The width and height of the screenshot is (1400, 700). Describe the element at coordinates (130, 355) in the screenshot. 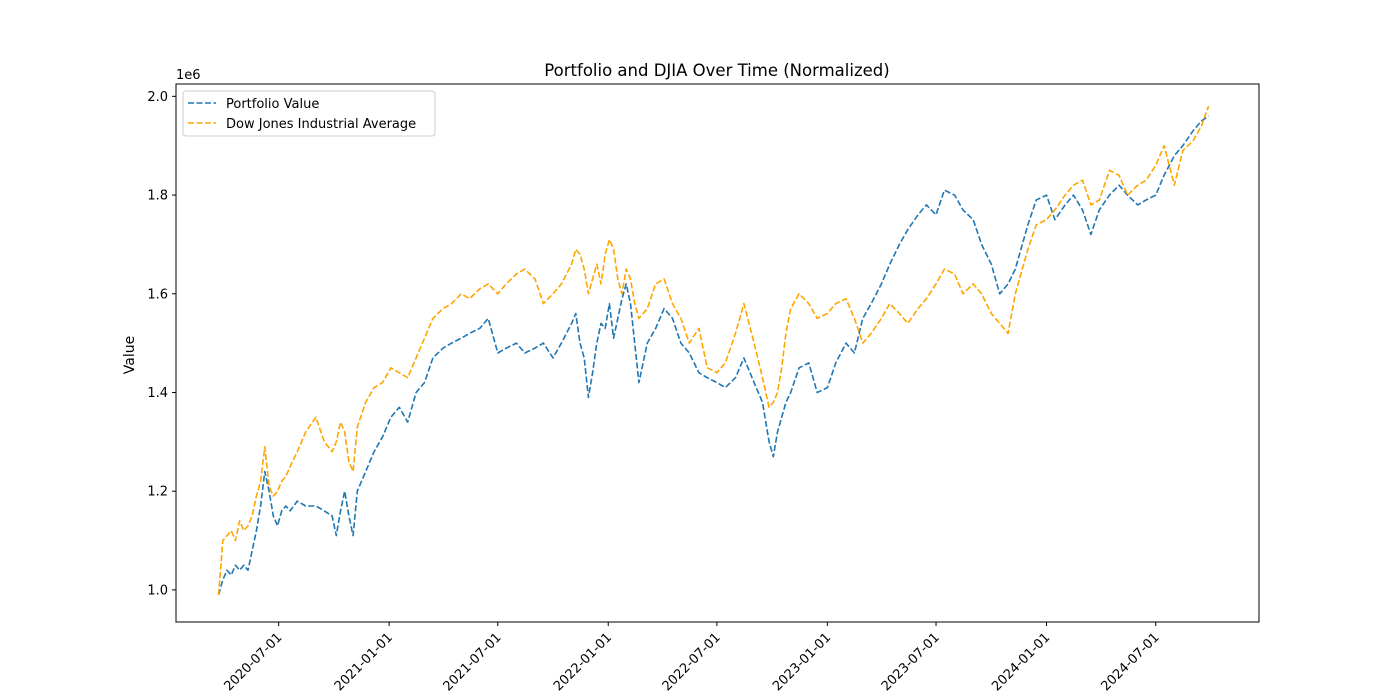

I see `y-axis-title: Value` at that location.